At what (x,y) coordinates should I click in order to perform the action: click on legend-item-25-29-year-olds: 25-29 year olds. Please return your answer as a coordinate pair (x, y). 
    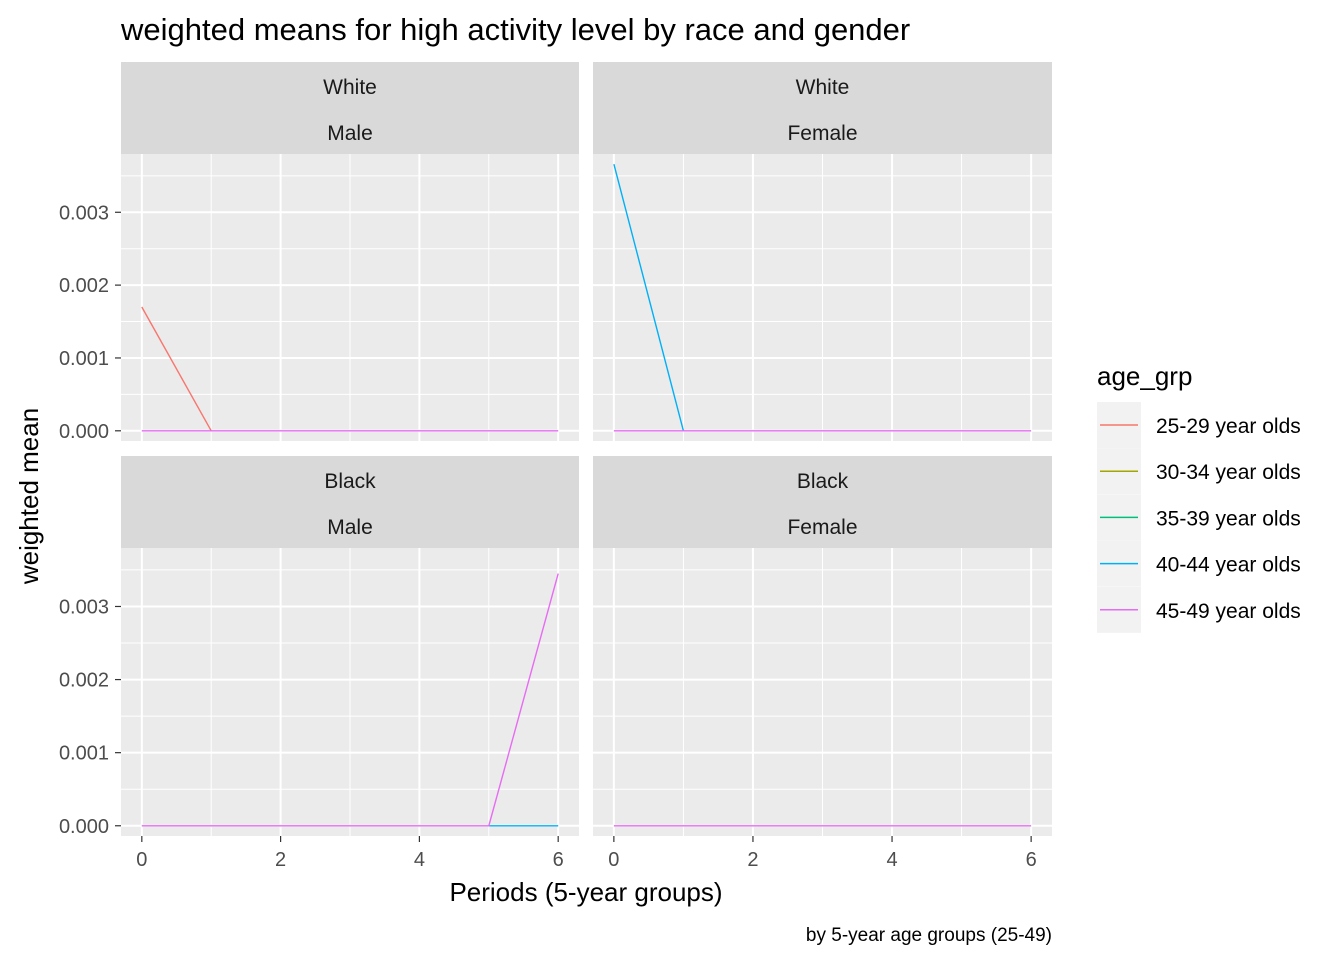
    Looking at the image, I should click on (1199, 425).